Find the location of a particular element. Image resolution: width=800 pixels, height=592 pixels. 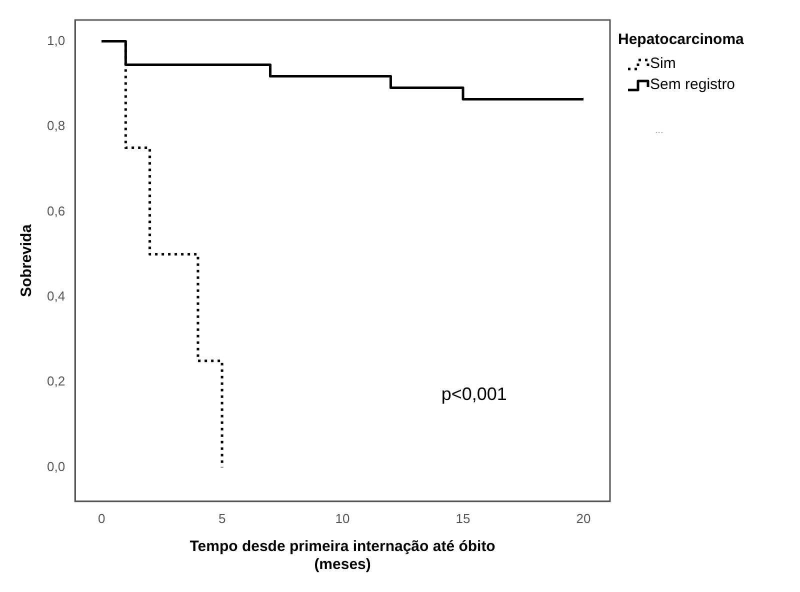

annotation: p<0,001 is located at coordinates (474, 394).